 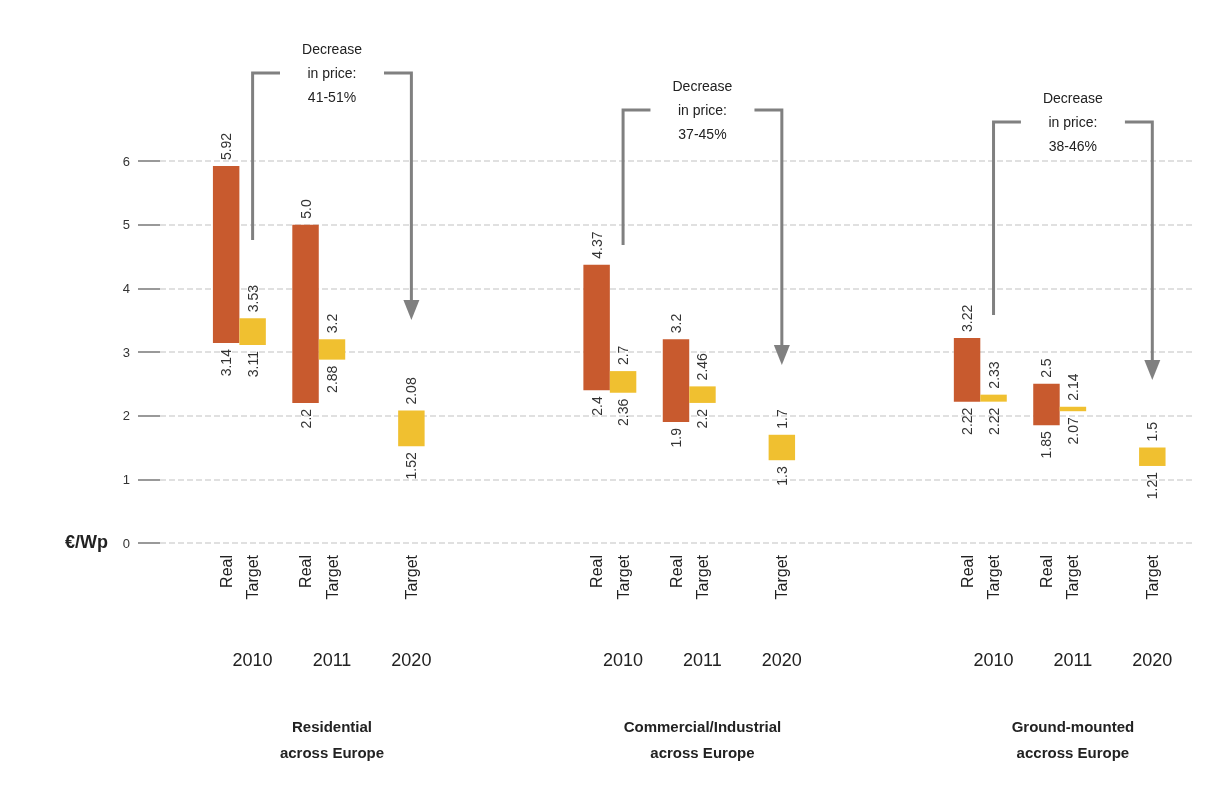 I want to click on annotation: 2.07, so click(x=1072, y=431).